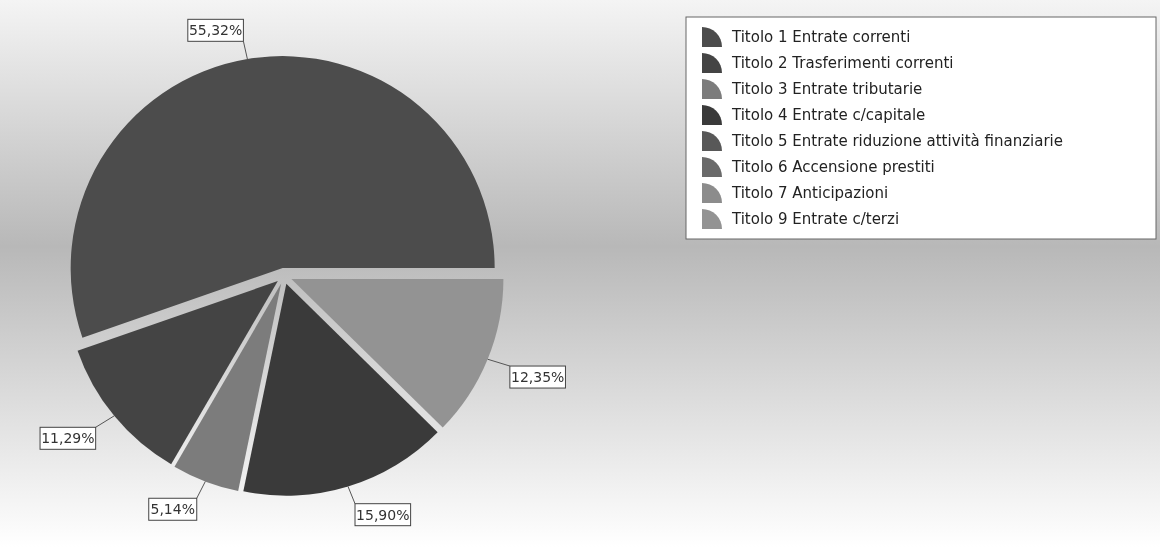 Image resolution: width=1160 pixels, height=547 pixels. What do you see at coordinates (815, 219) in the screenshot?
I see `legend-label: Titolo 9 Entrate c/terzi` at bounding box center [815, 219].